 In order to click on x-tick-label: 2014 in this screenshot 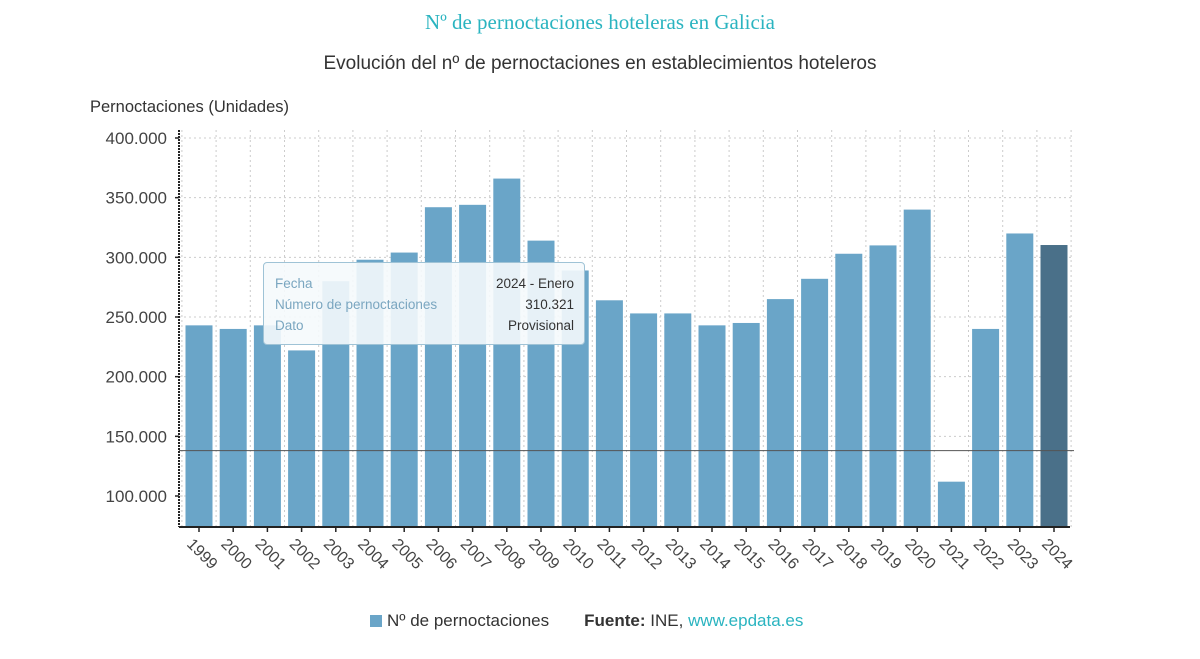, I will do `click(714, 554)`.